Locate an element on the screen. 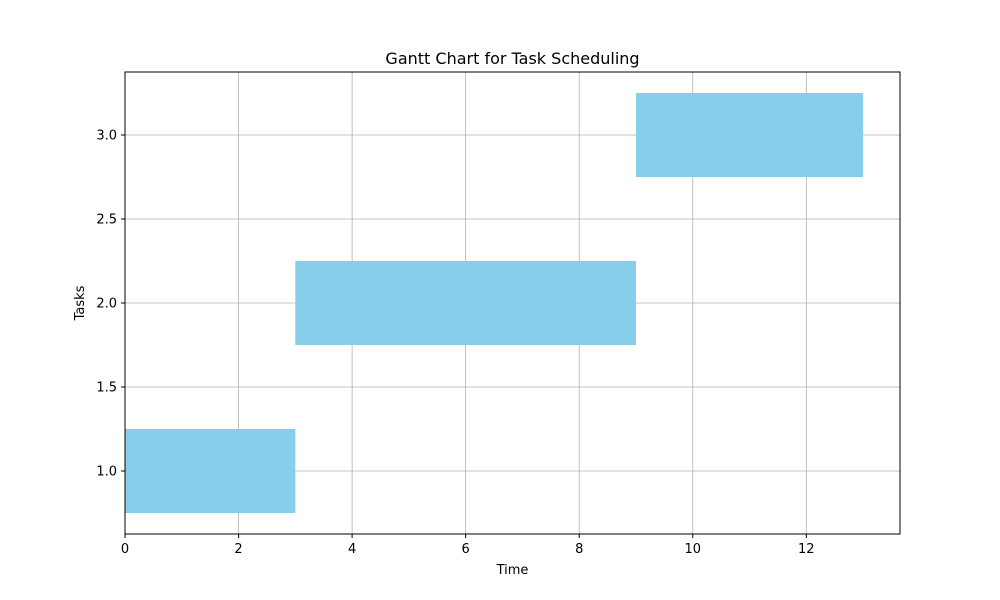 The width and height of the screenshot is (1000, 600). x-axis-label: Time is located at coordinates (512, 570).